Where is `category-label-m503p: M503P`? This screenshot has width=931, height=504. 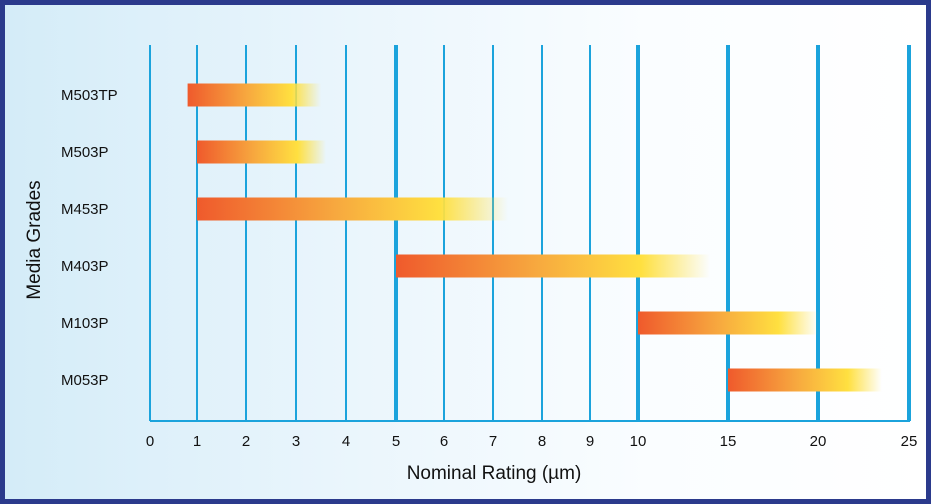 category-label-m503p: M503P is located at coordinates (85, 152).